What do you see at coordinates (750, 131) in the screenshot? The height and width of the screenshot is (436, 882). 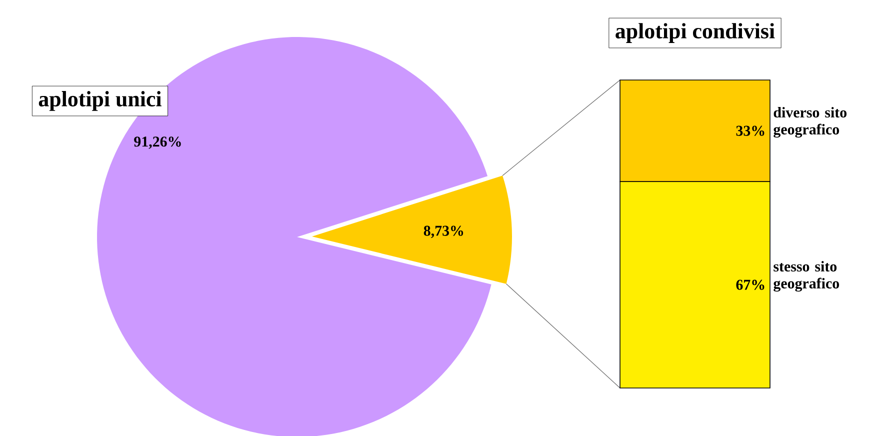 I see `data-label: 33%` at bounding box center [750, 131].